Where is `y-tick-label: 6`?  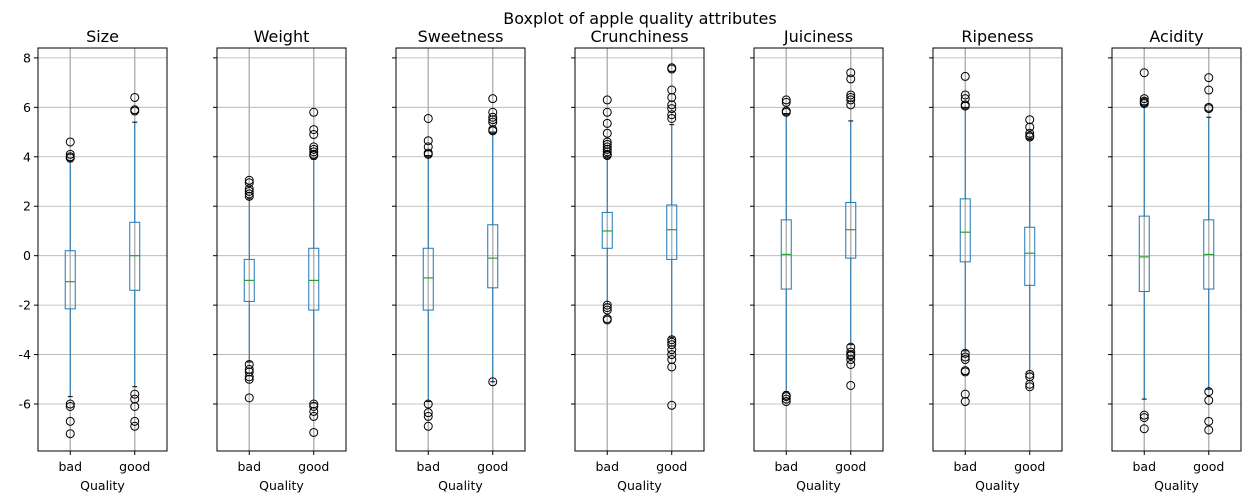
y-tick-label: 6 is located at coordinates (27, 107).